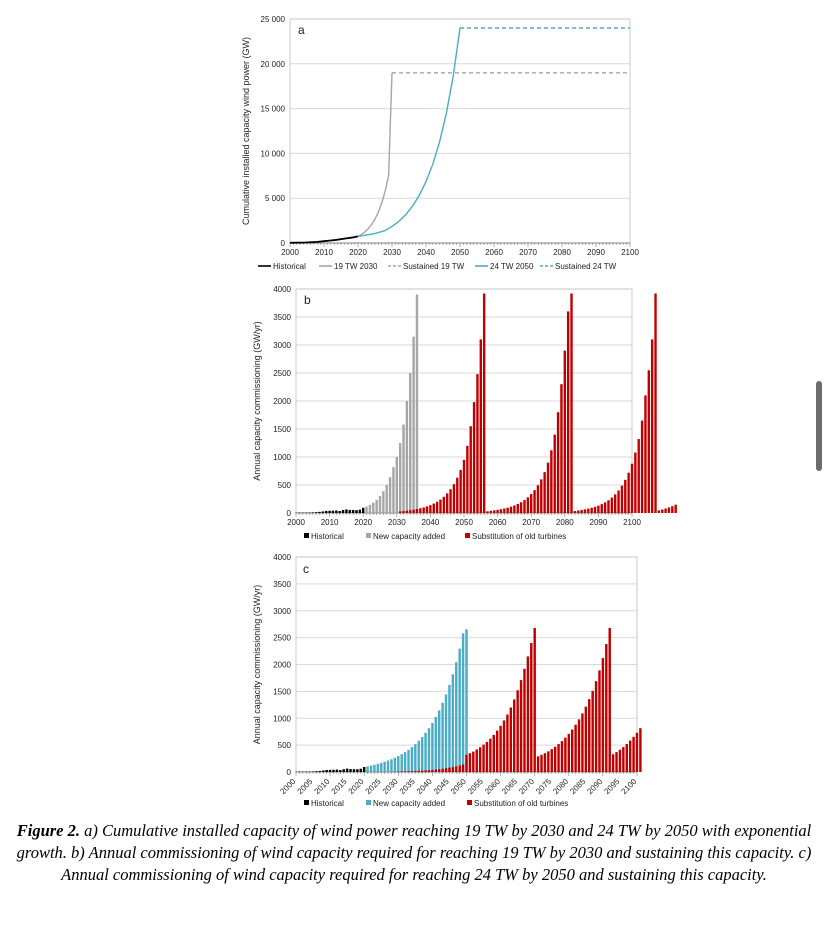 The image size is (828, 931). I want to click on x-tick-label: 2070, so click(526, 786).